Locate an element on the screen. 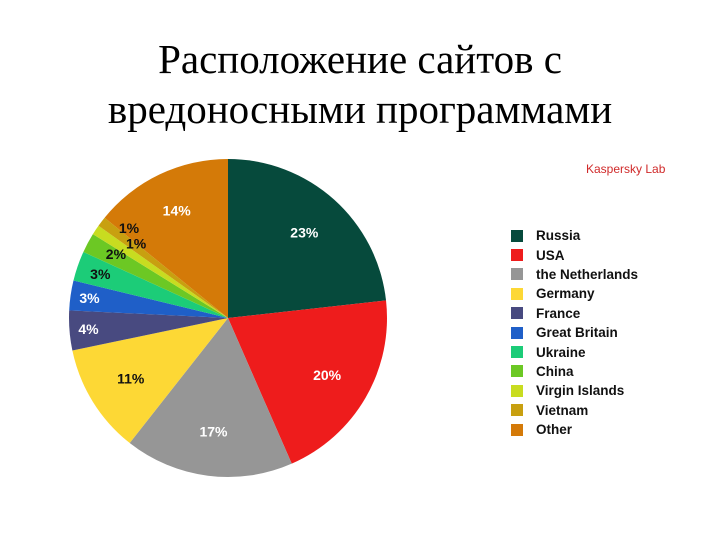  legend-item: Russia is located at coordinates (574, 235).